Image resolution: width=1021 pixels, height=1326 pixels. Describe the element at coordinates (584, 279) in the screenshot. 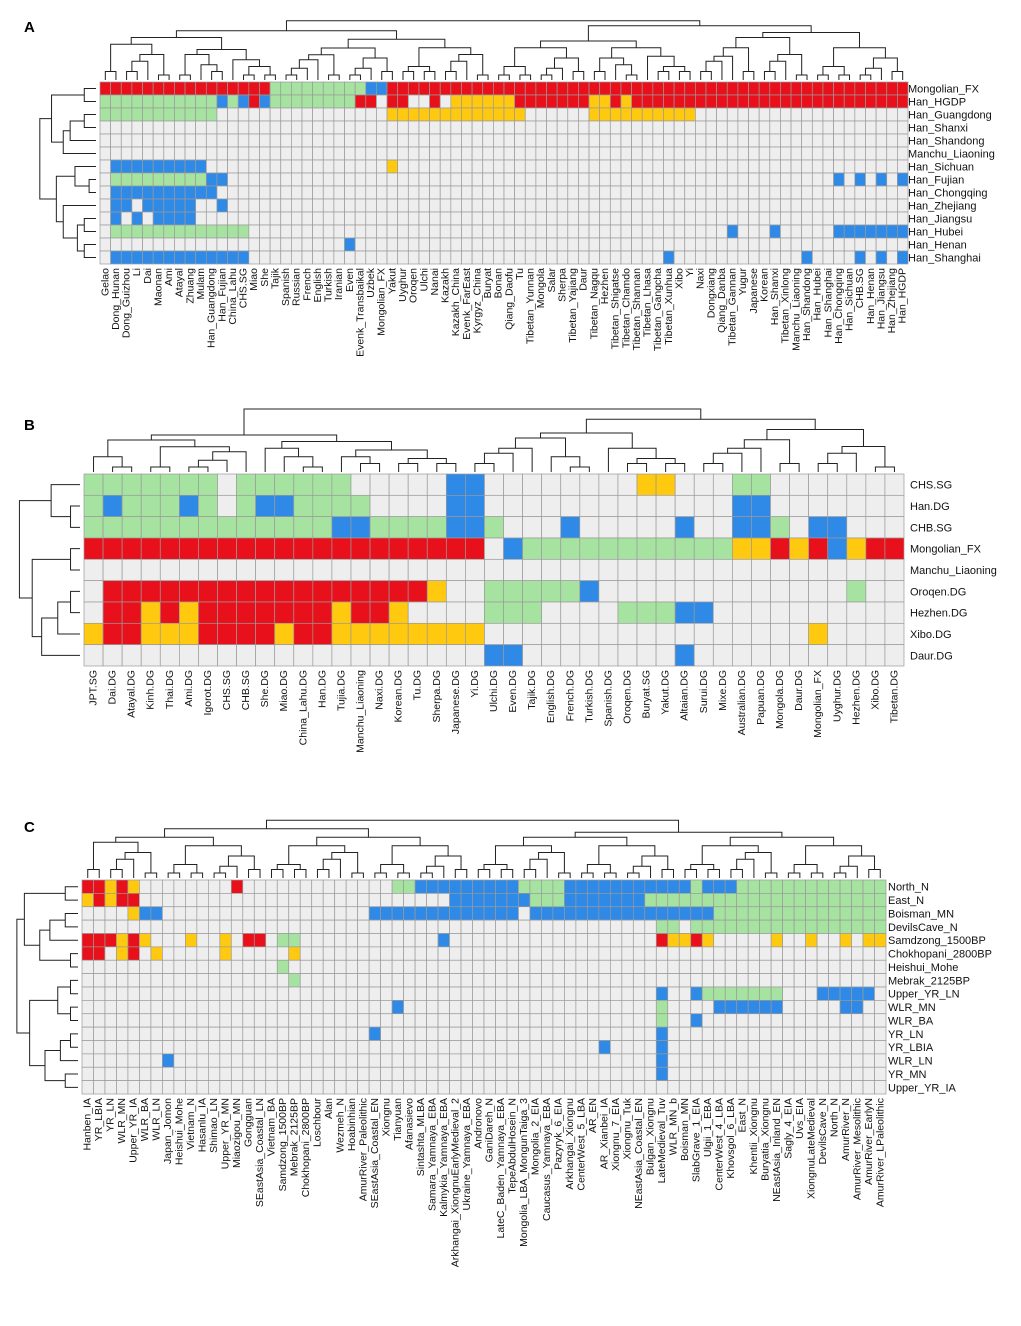

I see `column-label: Daur` at that location.